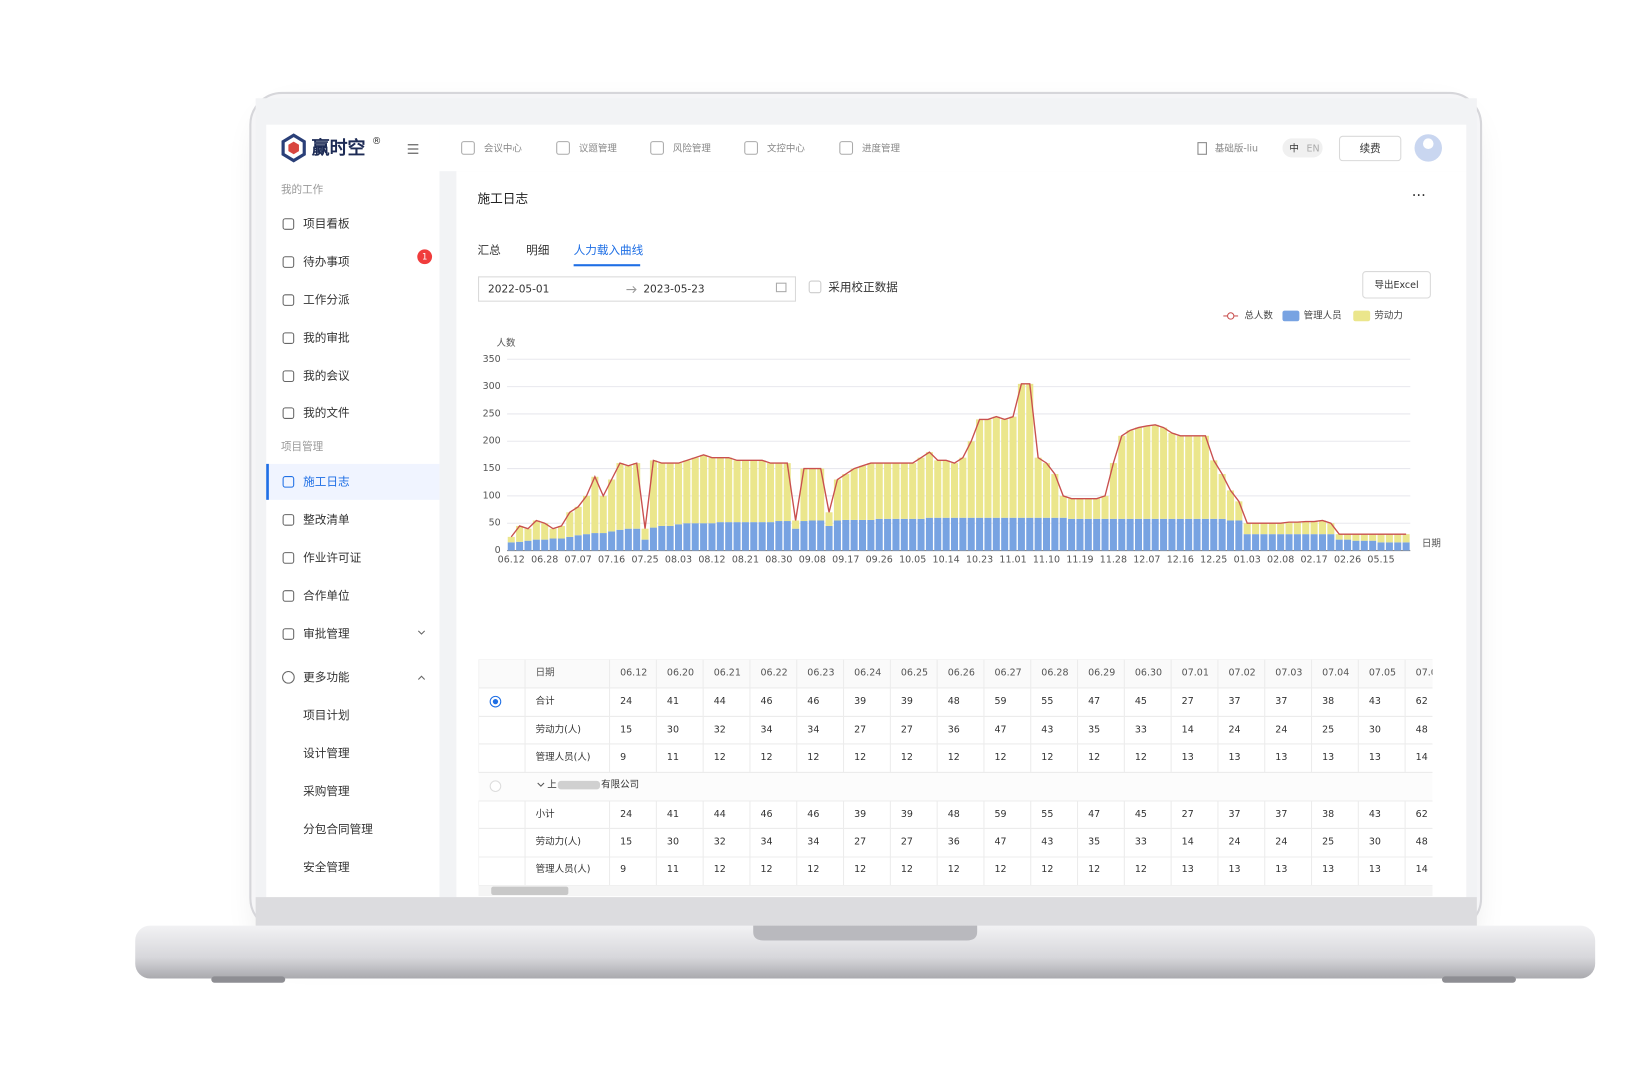 This screenshot has width=1648, height=1080. What do you see at coordinates (1419, 196) in the screenshot?
I see `more: ···` at bounding box center [1419, 196].